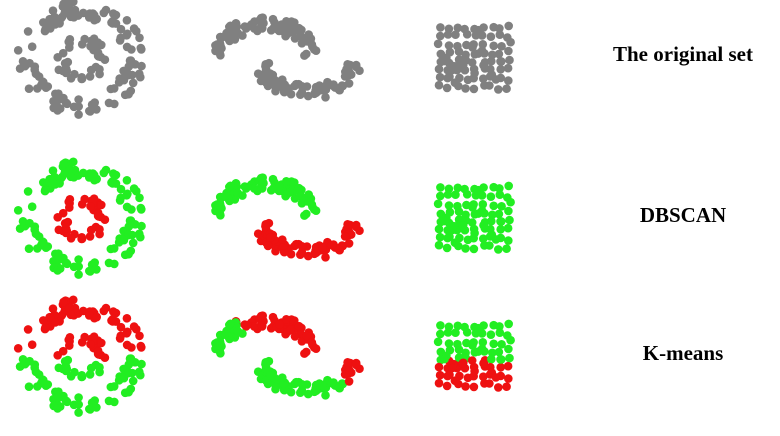 The image size is (780, 436). Describe the element at coordinates (79, 356) in the screenshot. I see `panel-concentric-circles-kmeans` at that location.